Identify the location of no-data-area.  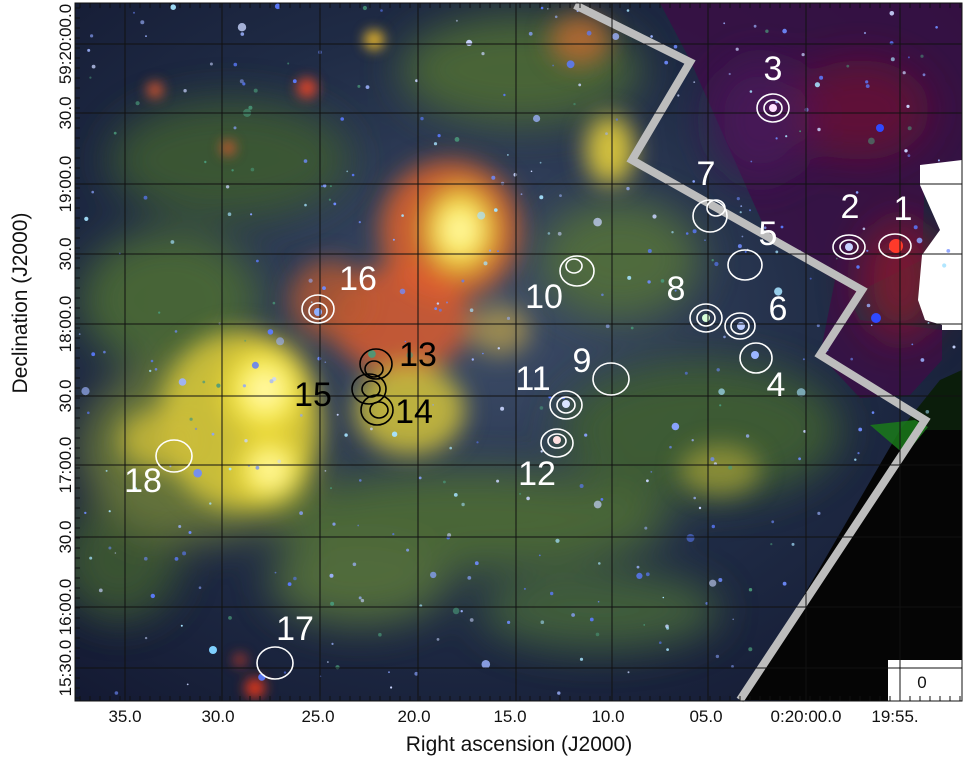
(940, 245).